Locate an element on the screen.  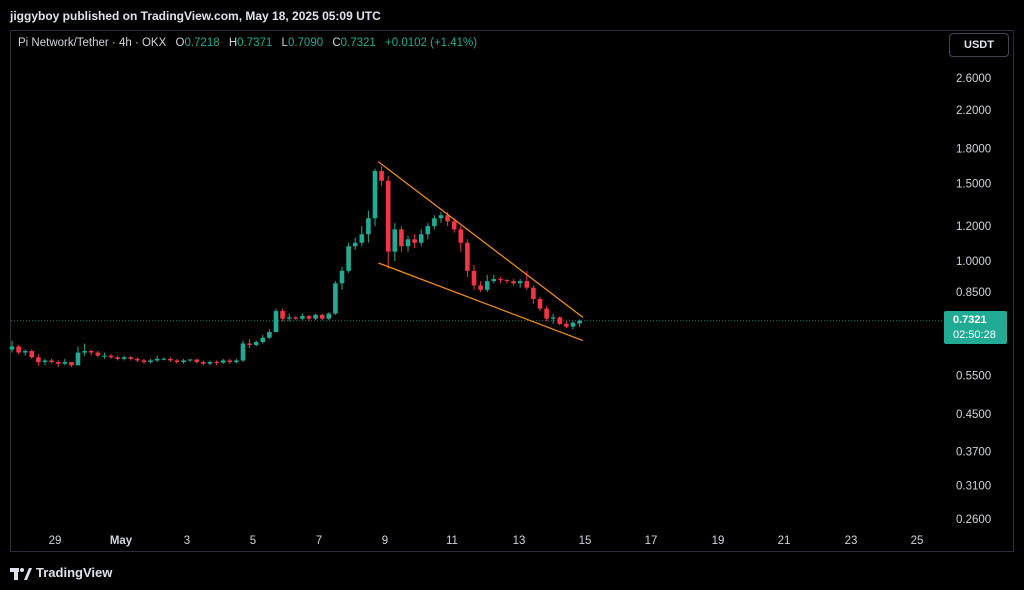
x-tick-label: 7 is located at coordinates (319, 541).